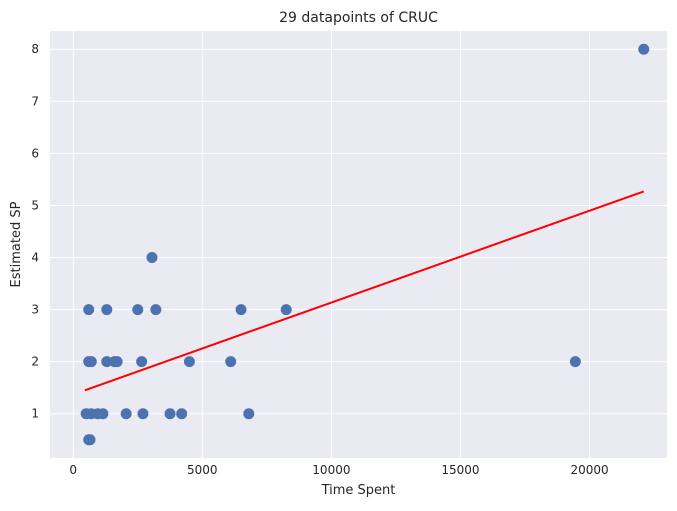 Image resolution: width=677 pixels, height=511 pixels. Describe the element at coordinates (35, 414) in the screenshot. I see `y-tick-label: 1` at that location.